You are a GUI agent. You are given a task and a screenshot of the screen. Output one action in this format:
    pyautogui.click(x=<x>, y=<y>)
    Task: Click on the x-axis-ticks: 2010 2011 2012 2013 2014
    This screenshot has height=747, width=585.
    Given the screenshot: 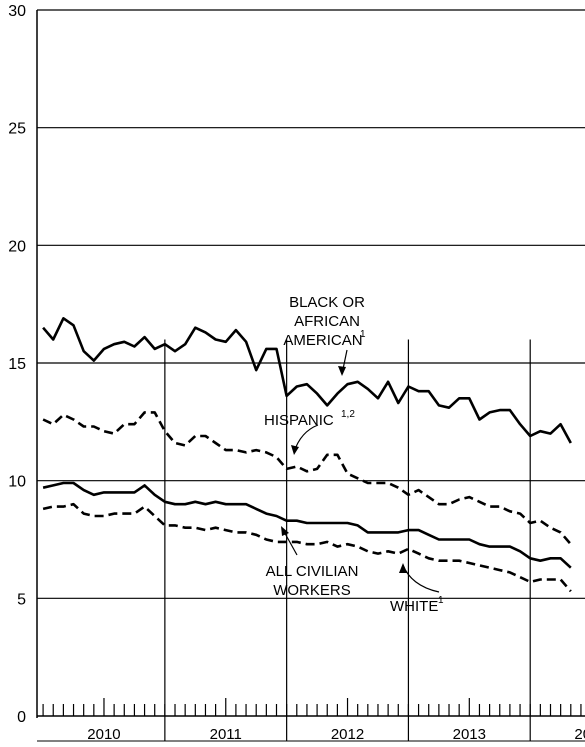 What is the action you would take?
    pyautogui.click(x=313, y=720)
    